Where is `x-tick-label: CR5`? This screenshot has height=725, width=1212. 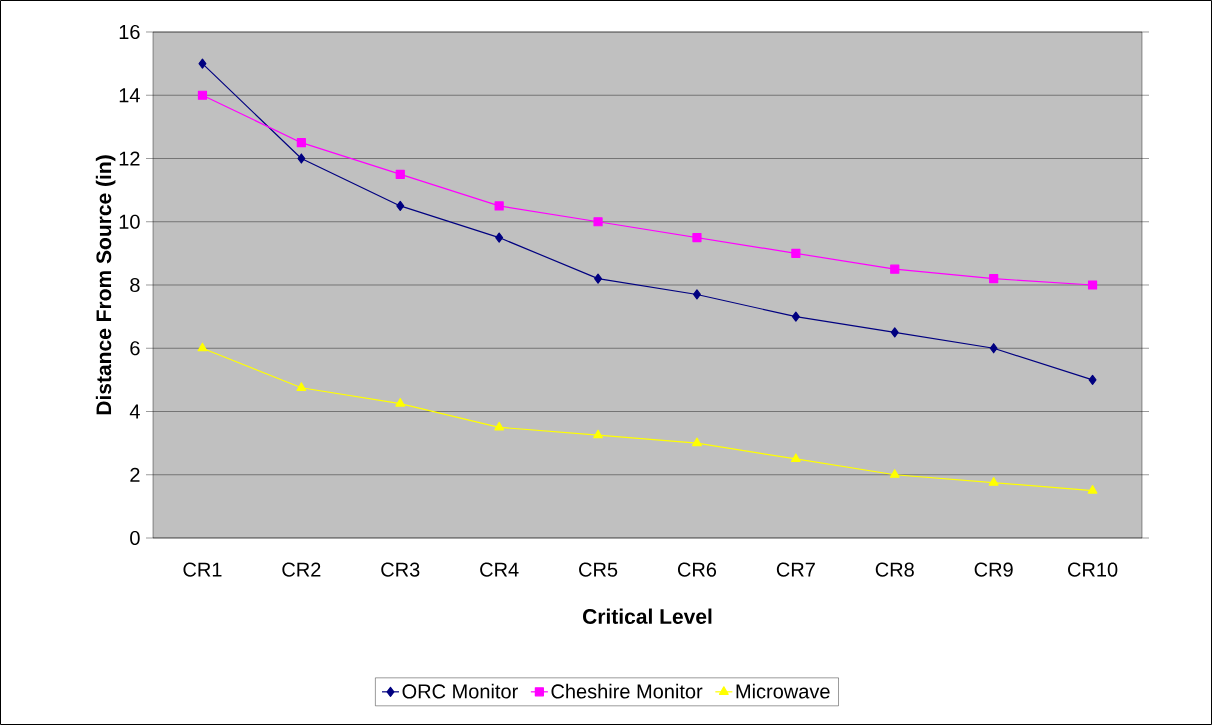
x-tick-label: CR5 is located at coordinates (598, 569).